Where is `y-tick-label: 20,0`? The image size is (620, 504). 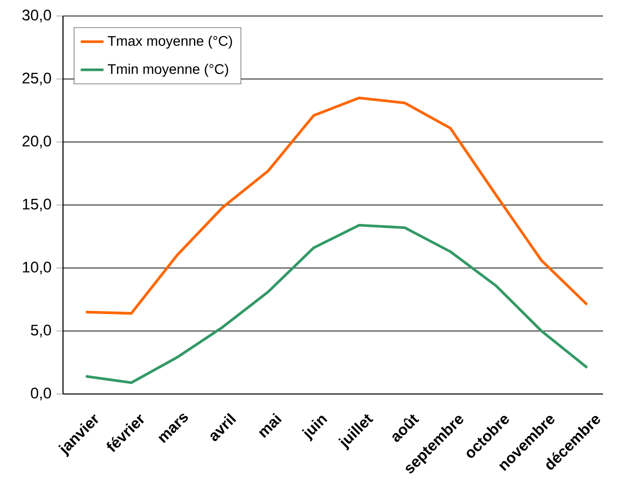
y-tick-label: 20,0 is located at coordinates (37, 142).